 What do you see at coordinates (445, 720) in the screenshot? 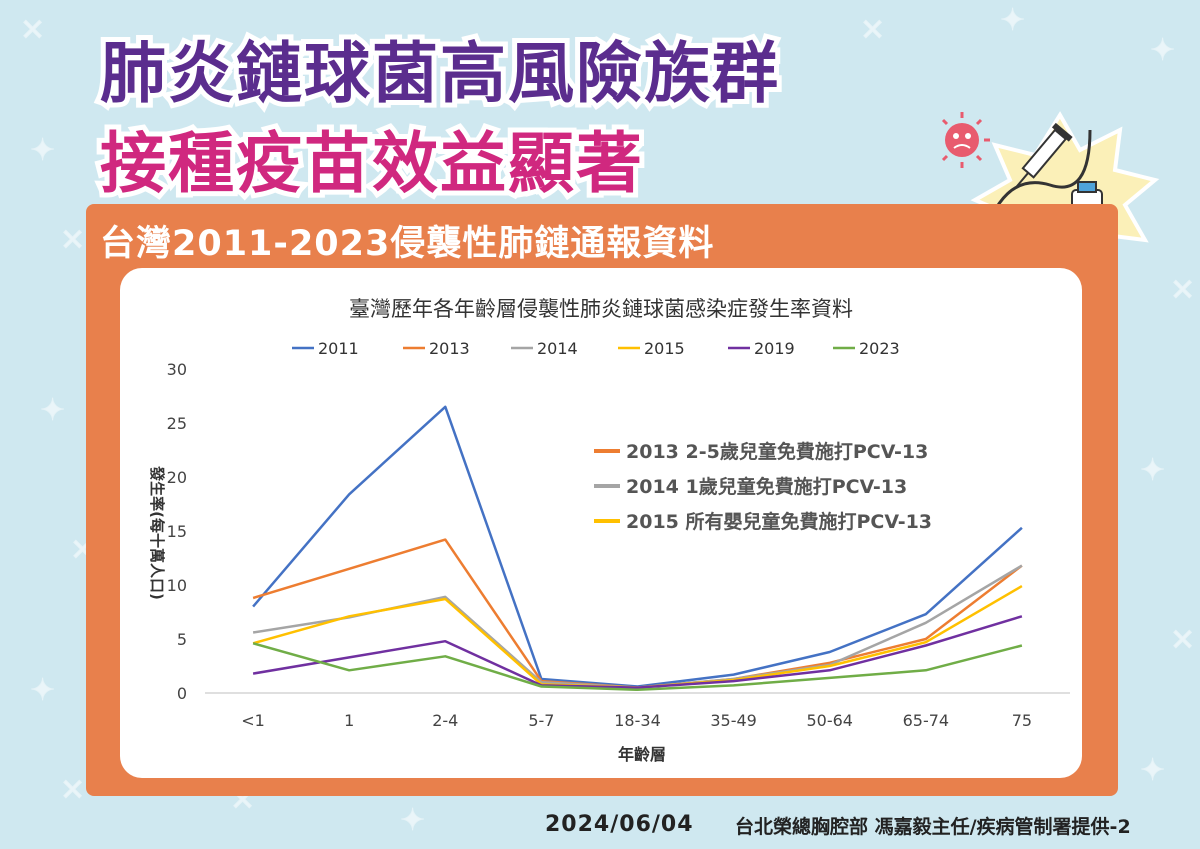
I see `x-tick-label: 2-4` at bounding box center [445, 720].